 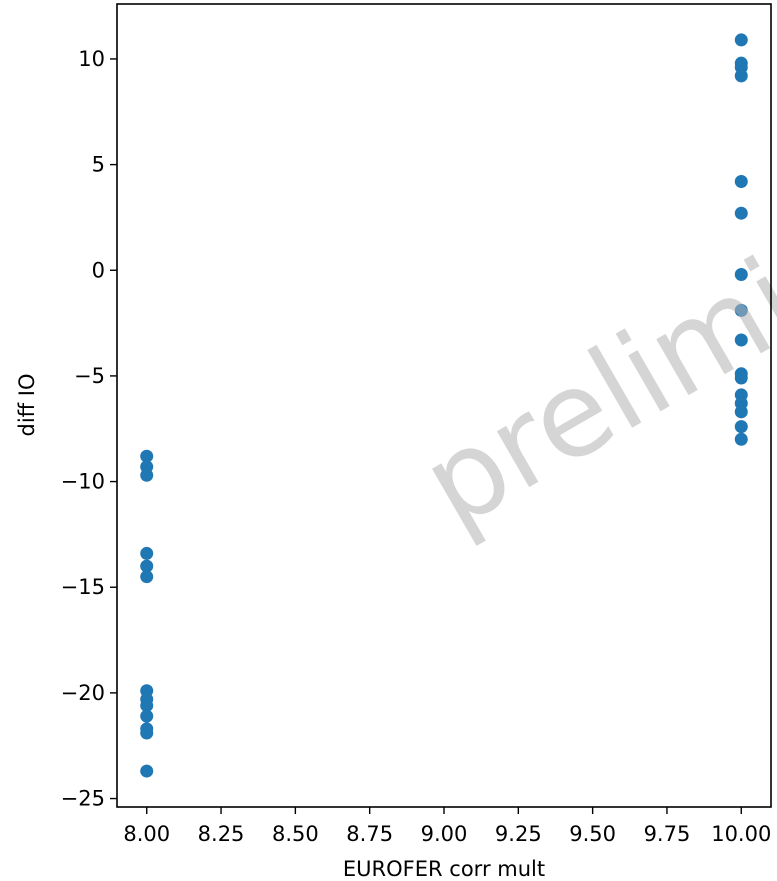 I want to click on x-tick-label: 9.00, so click(x=444, y=834).